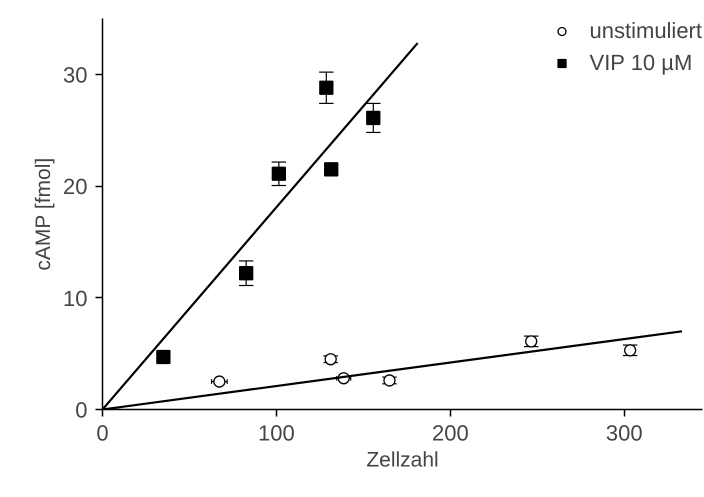 Image resolution: width=704 pixels, height=497 pixels. Describe the element at coordinates (75, 298) in the screenshot. I see `y-tick-label: 10` at that location.